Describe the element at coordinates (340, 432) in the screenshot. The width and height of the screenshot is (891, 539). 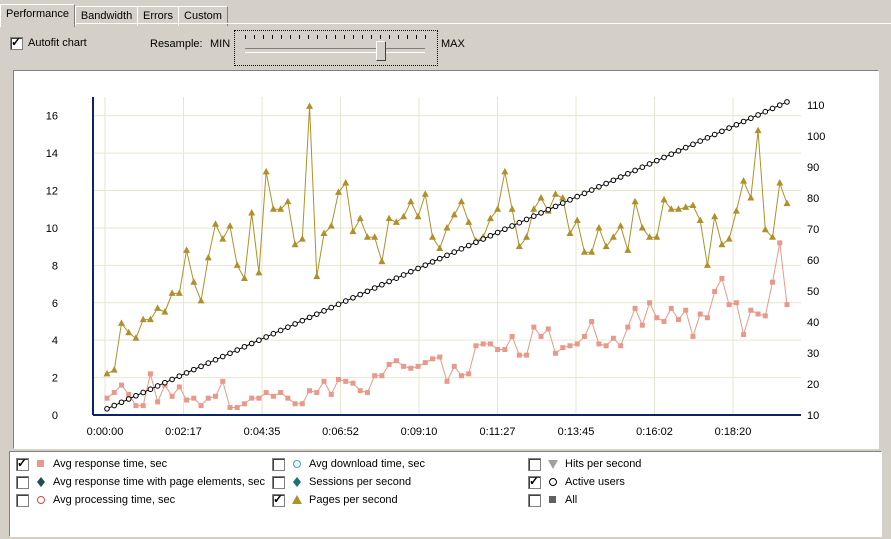
I see `x-tick-label: 0:06:52` at that location.